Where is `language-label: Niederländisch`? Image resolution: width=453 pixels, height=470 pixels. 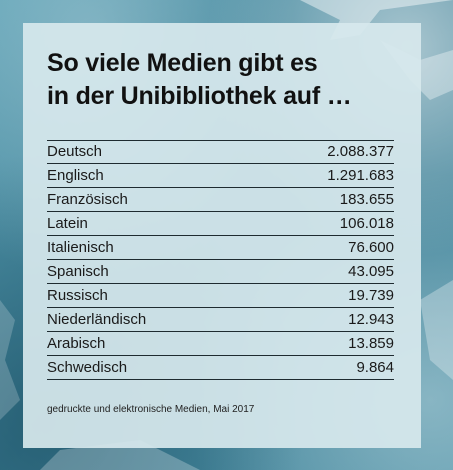 language-label: Niederländisch is located at coordinates (97, 319).